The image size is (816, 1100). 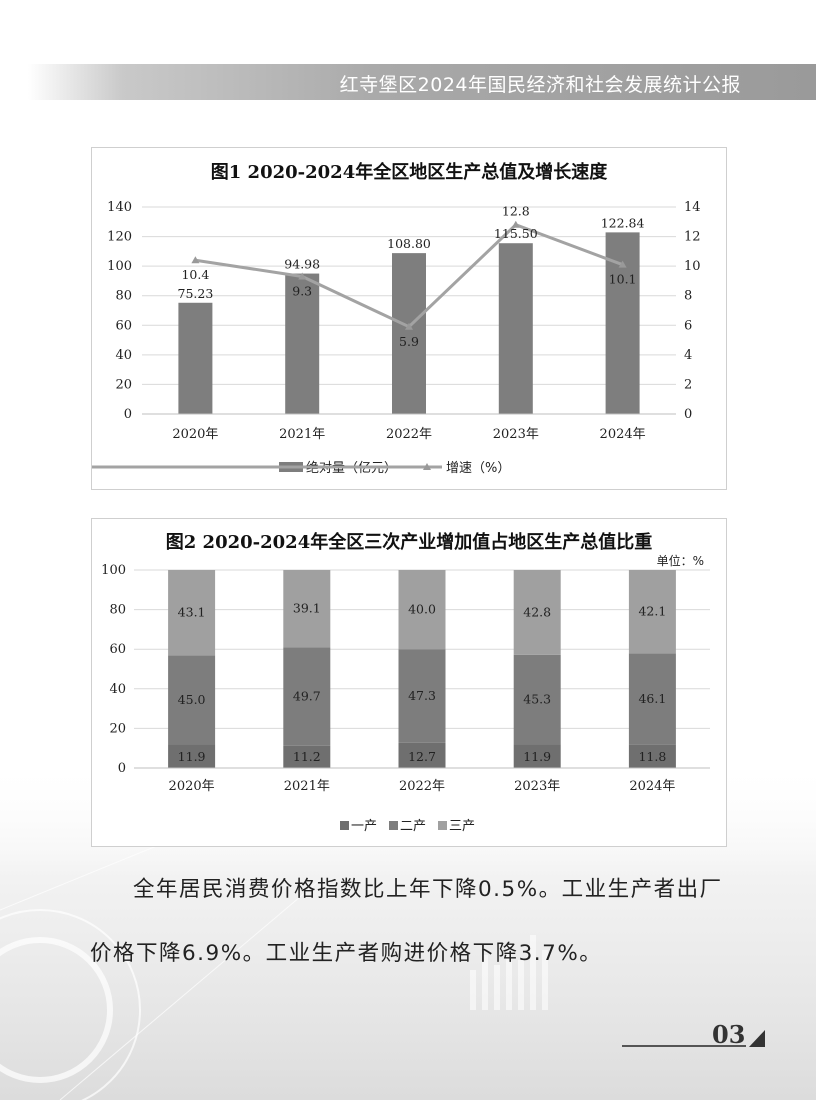 What do you see at coordinates (409, 172) in the screenshot?
I see `chart1-title: 图1 2020-2024年全区地区生产总值及增长速度` at bounding box center [409, 172].